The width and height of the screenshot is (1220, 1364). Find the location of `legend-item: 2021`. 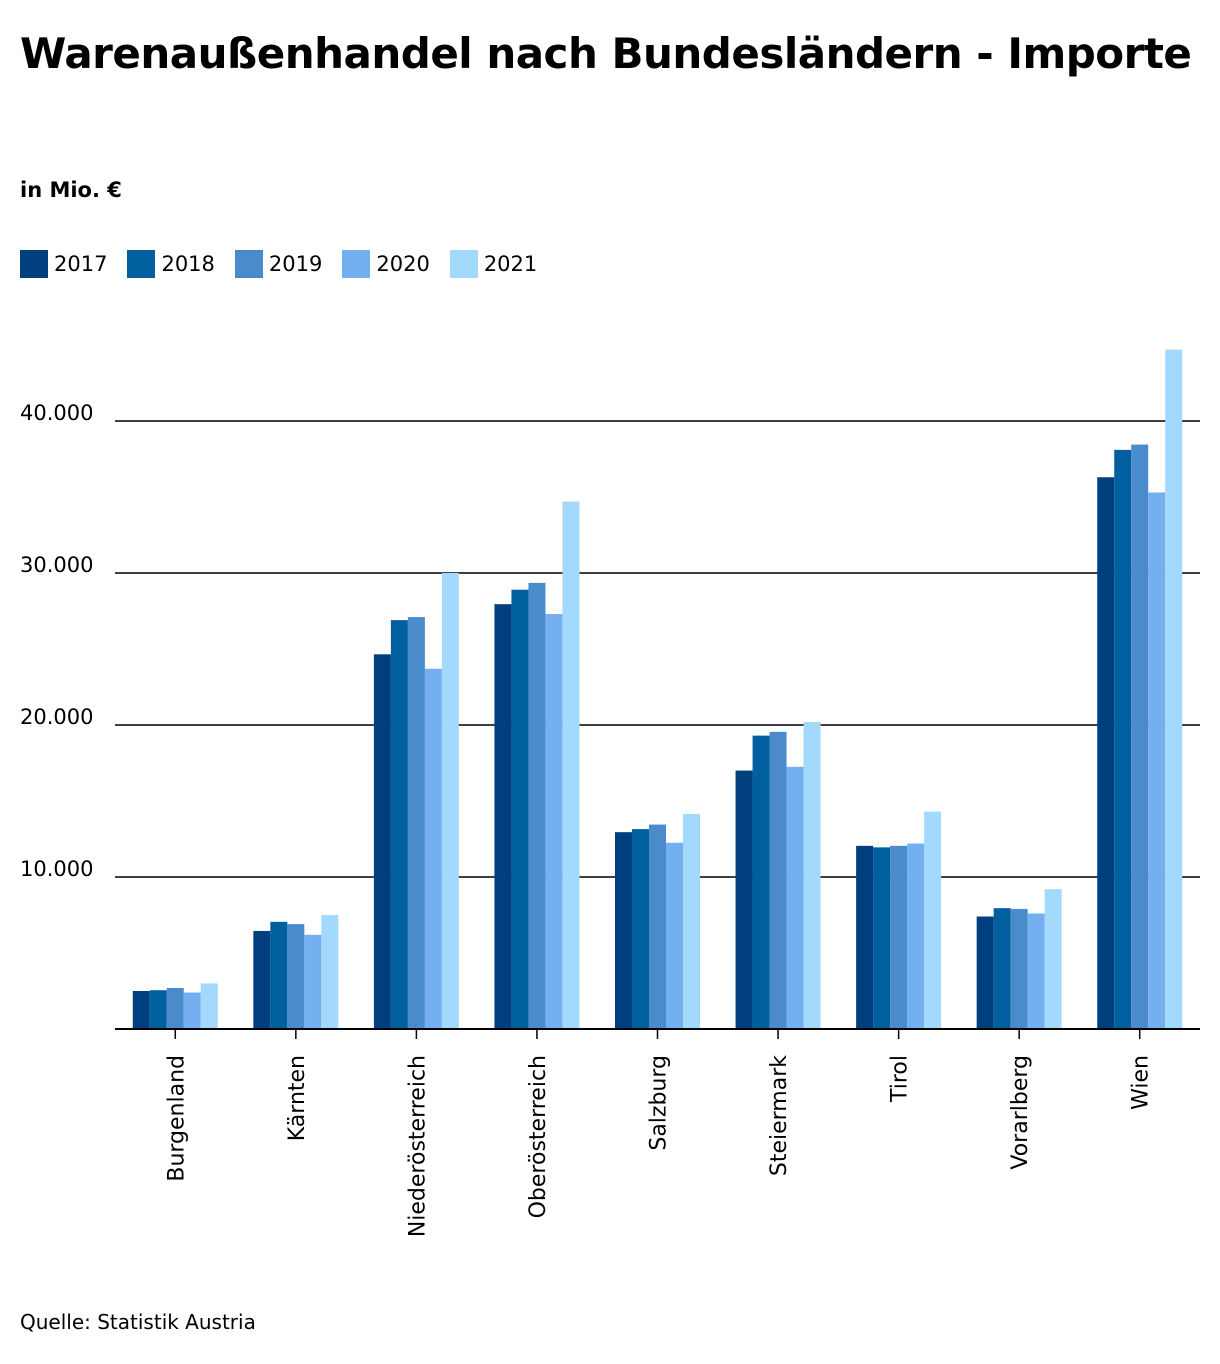

legend-item: 2021 is located at coordinates (493, 264).